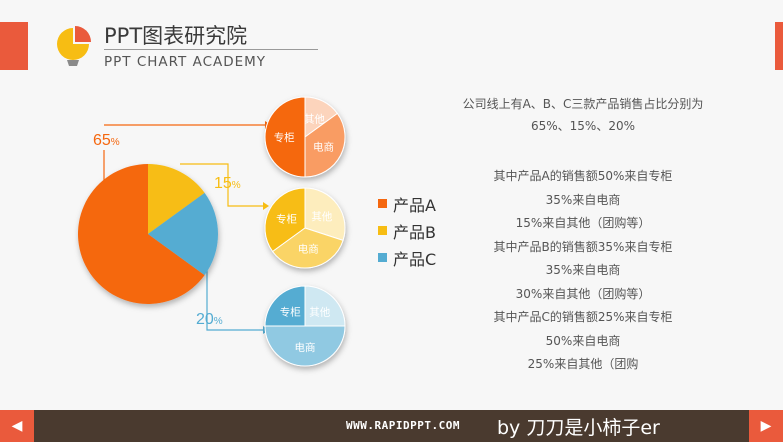  Describe the element at coordinates (382, 257) in the screenshot. I see `legend-swatch-c` at that location.